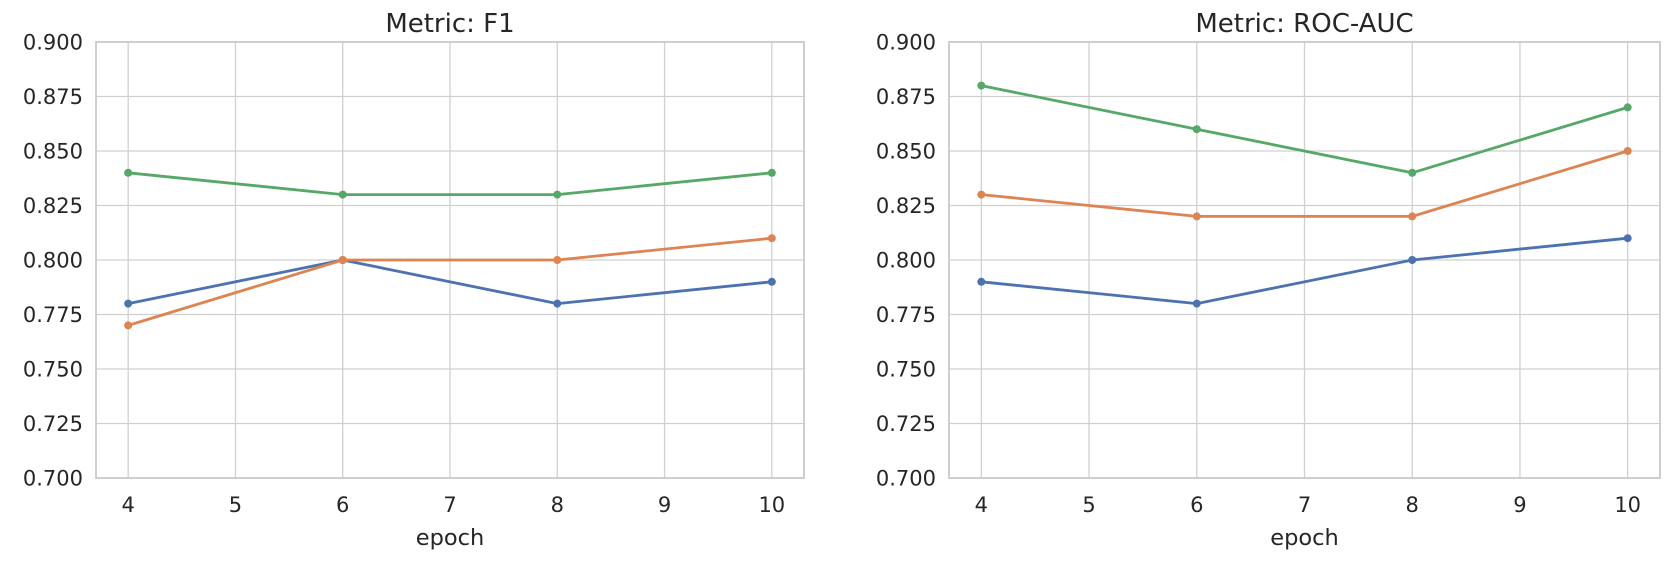 The image size is (1673, 565). I want to click on chart-title: Metric: F1, so click(449, 24).